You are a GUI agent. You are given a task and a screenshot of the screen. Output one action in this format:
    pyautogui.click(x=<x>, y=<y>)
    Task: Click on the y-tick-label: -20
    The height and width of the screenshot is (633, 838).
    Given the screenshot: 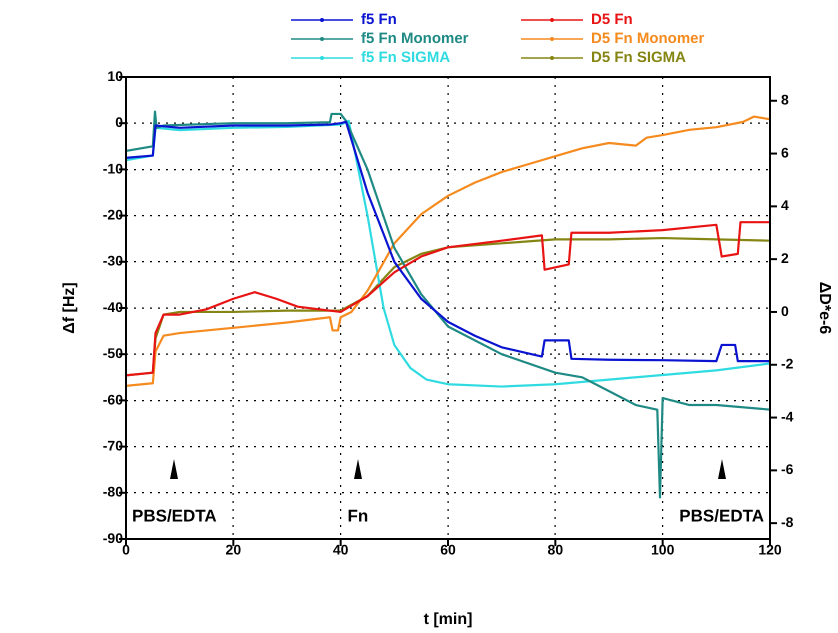 What is the action you would take?
    pyautogui.click(x=113, y=214)
    